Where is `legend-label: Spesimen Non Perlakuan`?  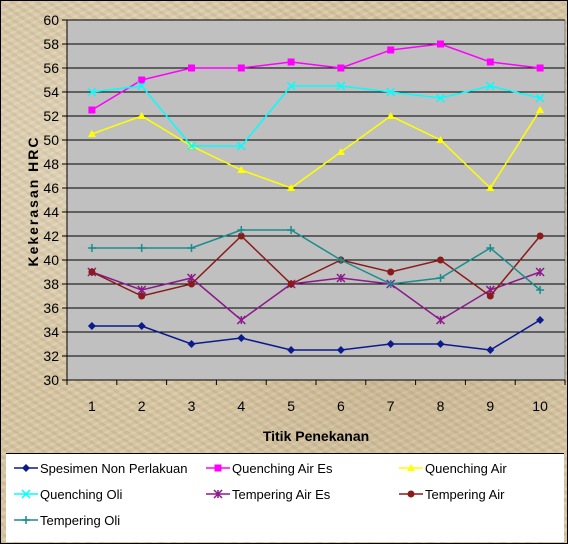
legend-label: Spesimen Non Perlakuan is located at coordinates (114, 468).